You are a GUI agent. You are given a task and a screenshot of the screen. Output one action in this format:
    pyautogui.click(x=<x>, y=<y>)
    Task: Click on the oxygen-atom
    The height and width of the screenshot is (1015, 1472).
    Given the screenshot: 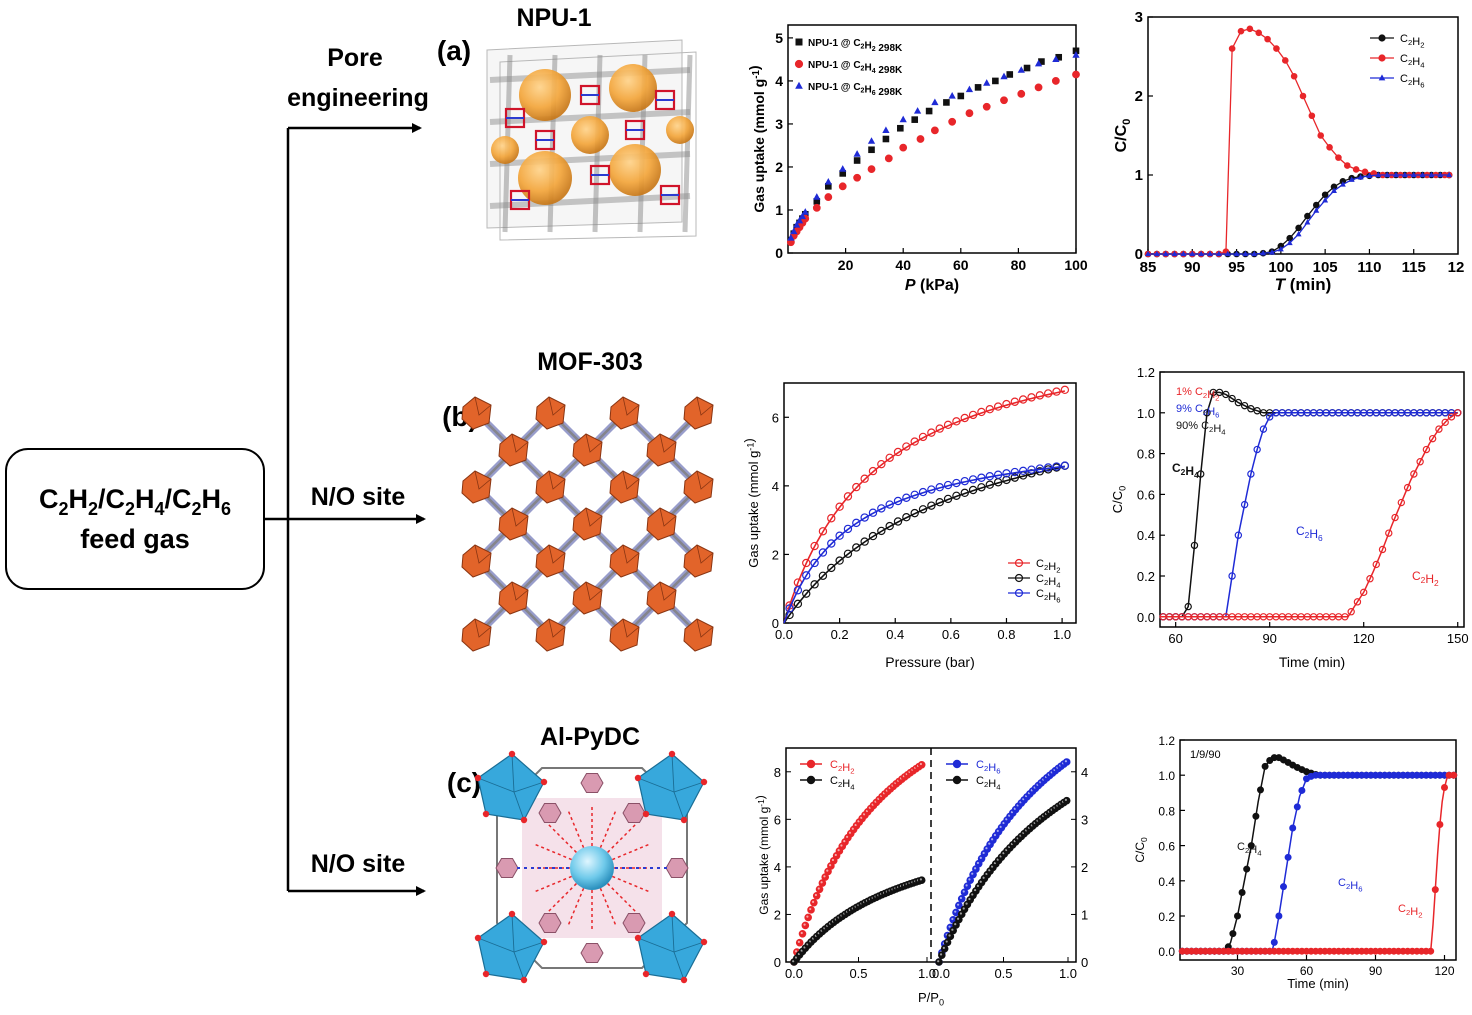 What is the action you would take?
    pyautogui.click(x=478, y=778)
    